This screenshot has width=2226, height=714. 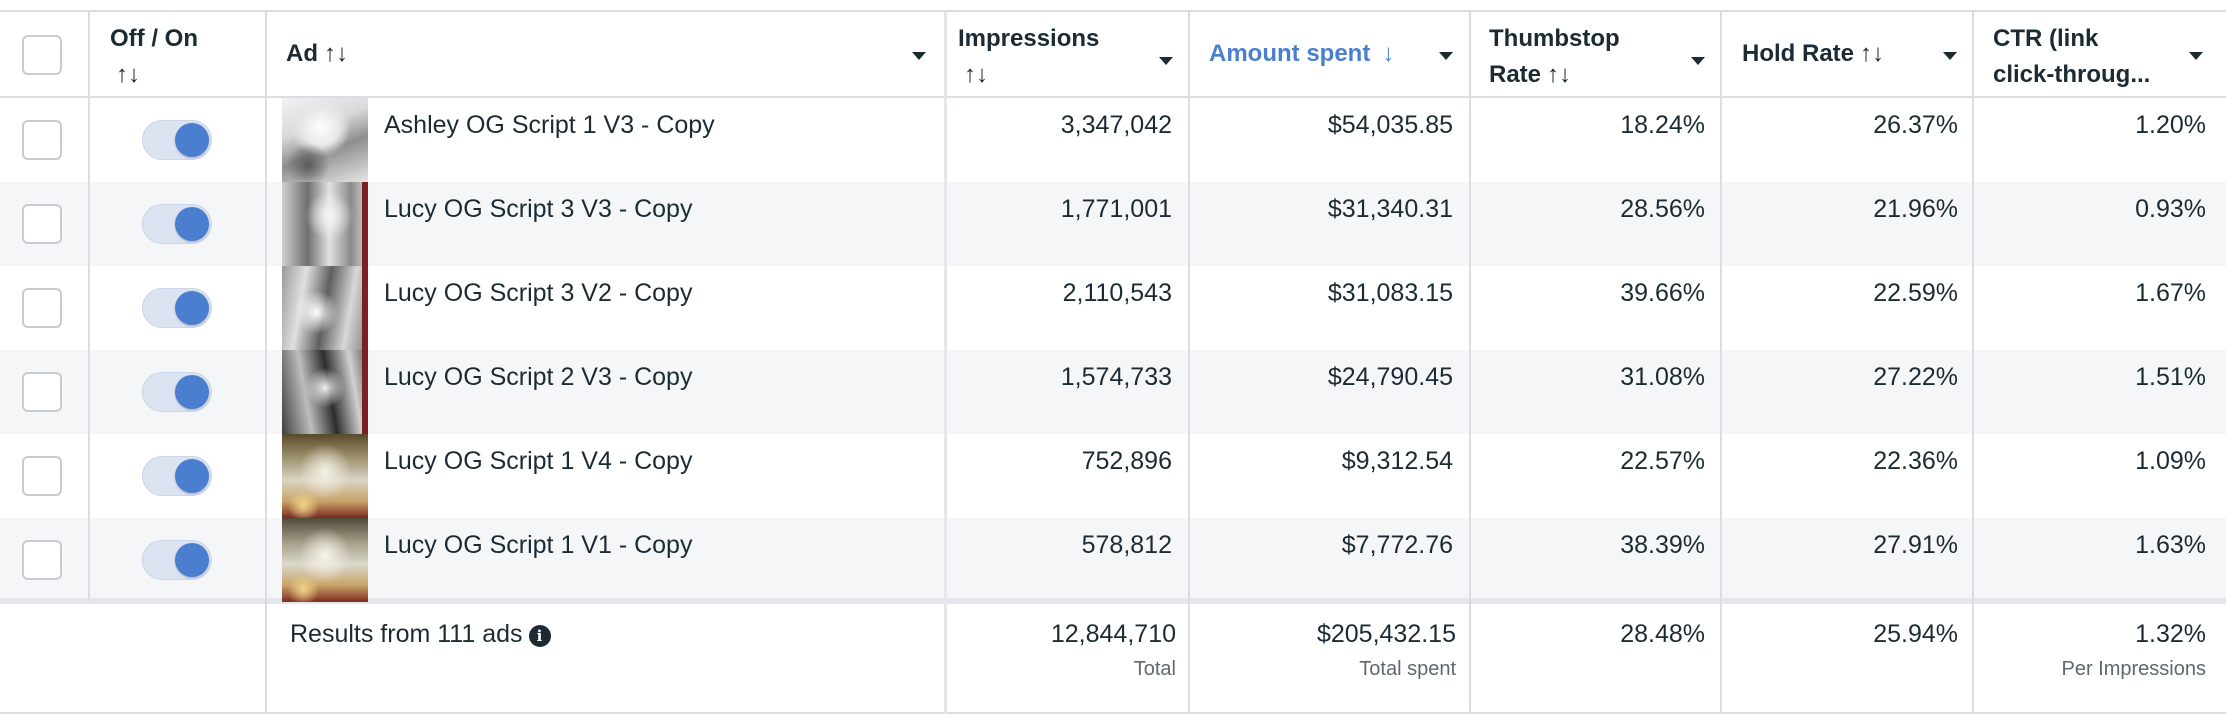 I want to click on ctr-value: 1.20%, so click(x=2170, y=125).